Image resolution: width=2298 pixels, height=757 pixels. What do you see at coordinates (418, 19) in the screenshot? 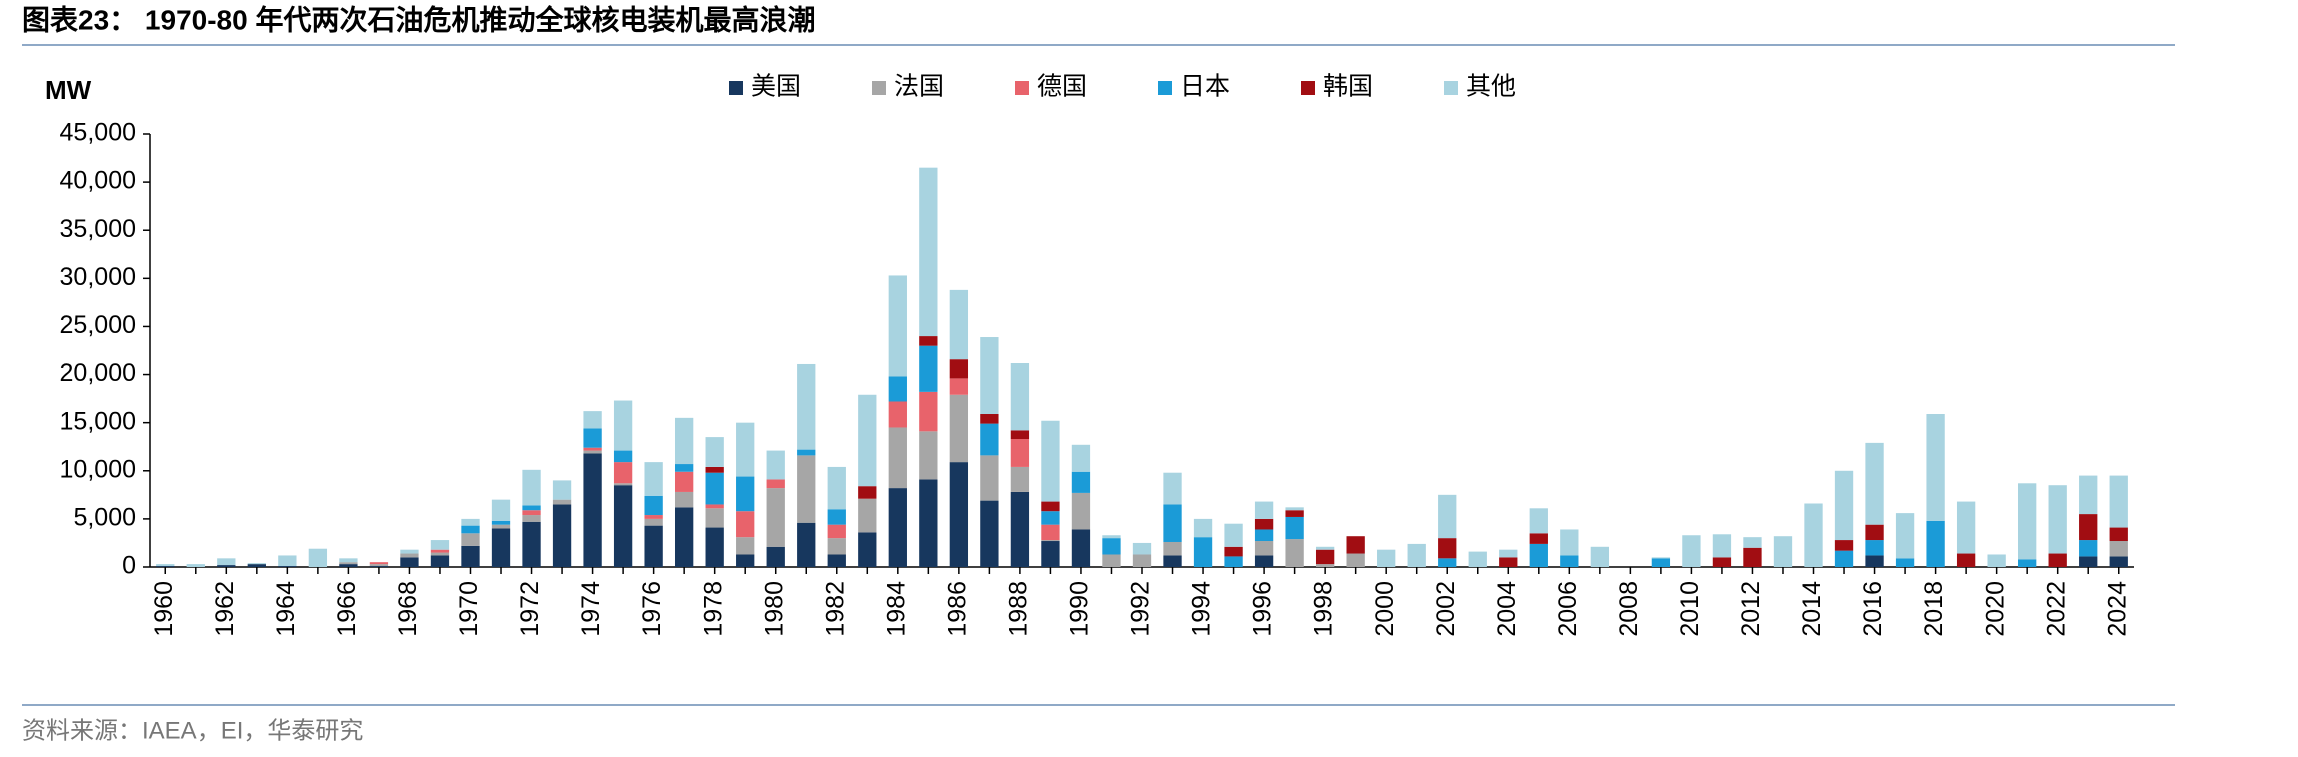
I see `chart-title: 图表23： 1970-80 年代两次石油危机推动全球核电装机最高浪潮` at bounding box center [418, 19].